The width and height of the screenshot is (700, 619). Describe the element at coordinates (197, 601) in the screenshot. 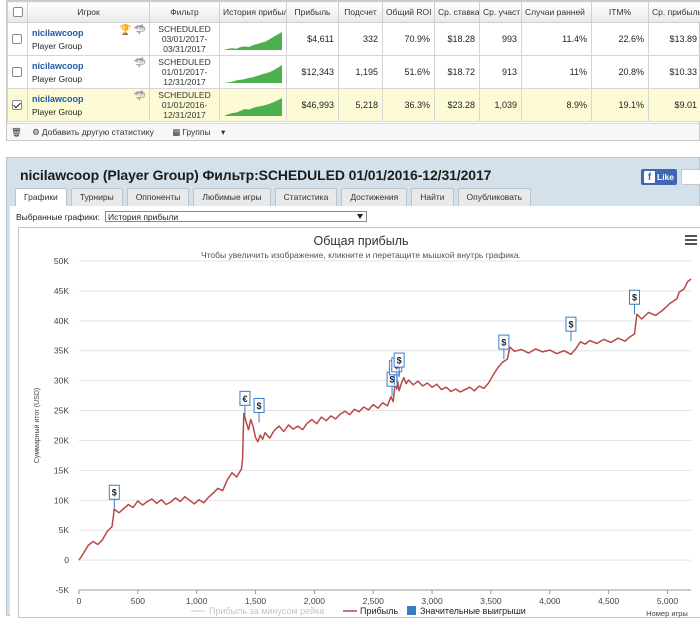

I see `x-tick-label: 1,000` at that location.